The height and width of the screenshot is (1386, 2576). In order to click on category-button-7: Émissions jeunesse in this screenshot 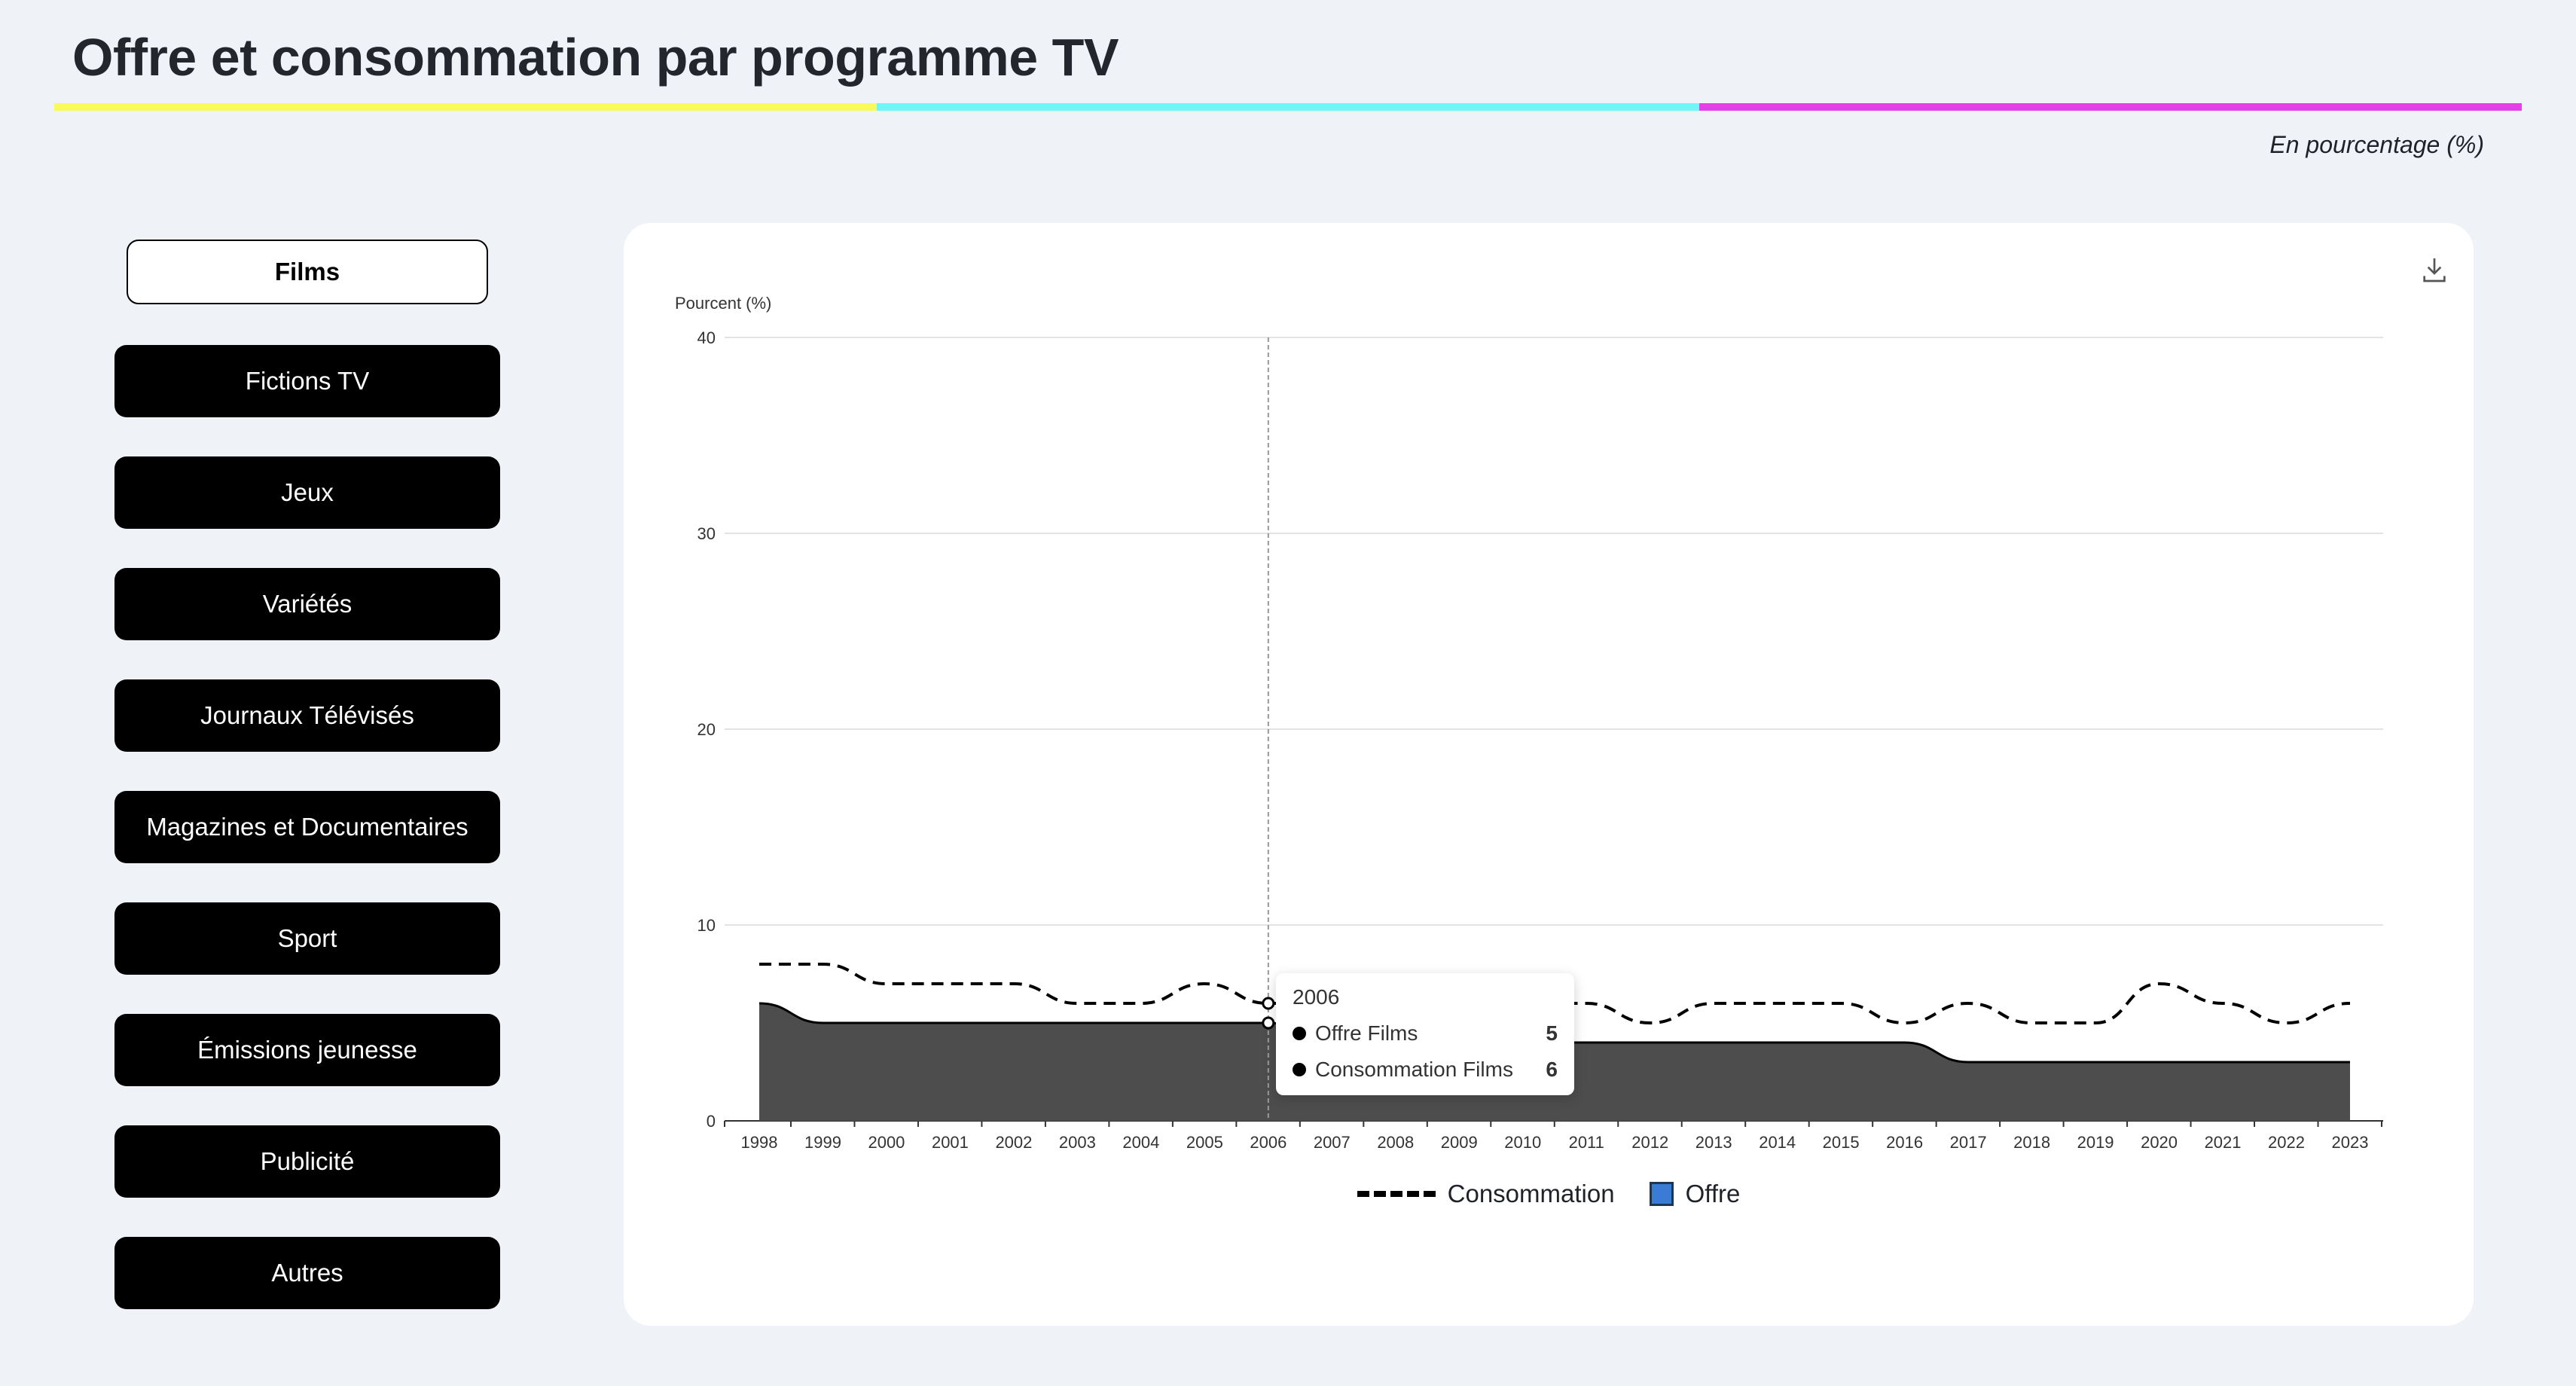, I will do `click(307, 1050)`.